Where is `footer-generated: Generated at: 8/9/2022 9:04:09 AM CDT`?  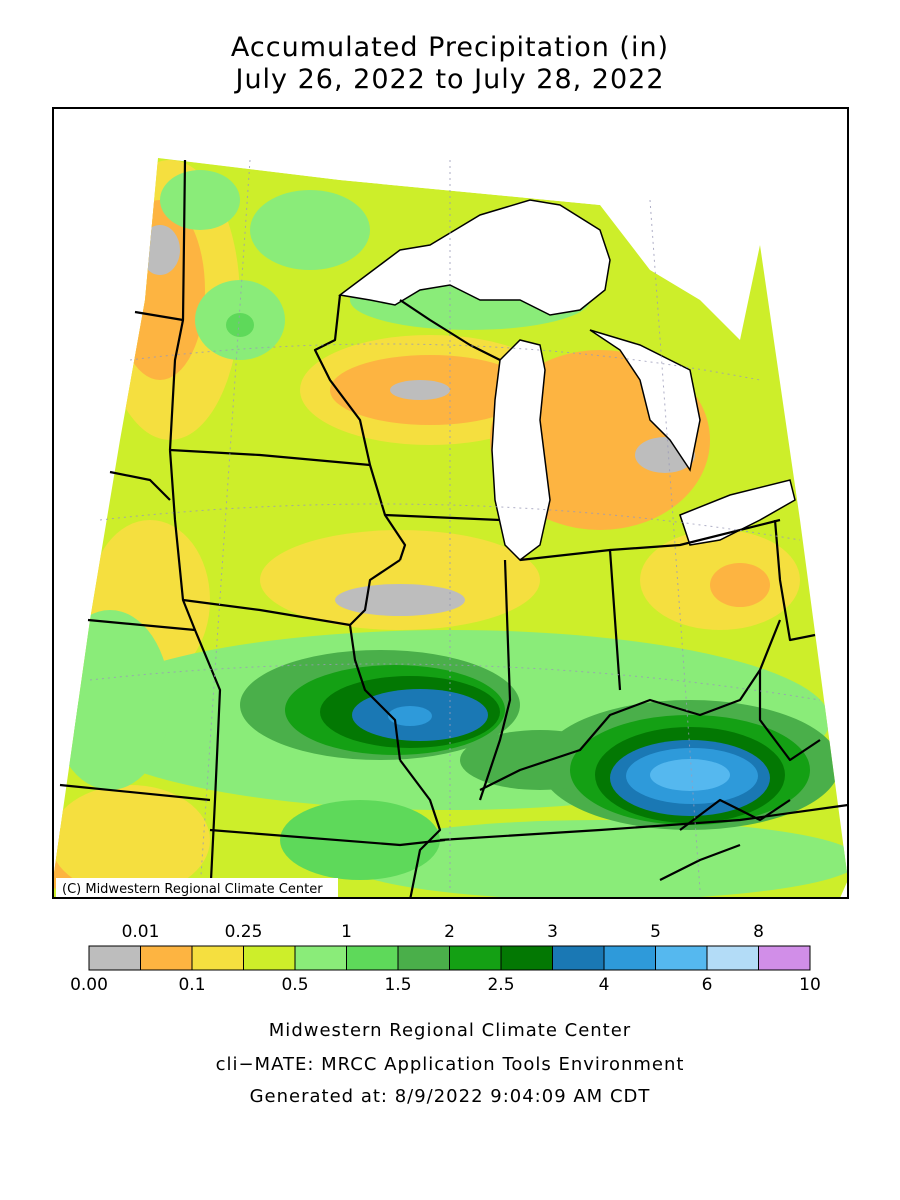 footer-generated: Generated at: 8/9/2022 9:04:09 AM CDT is located at coordinates (450, 1096).